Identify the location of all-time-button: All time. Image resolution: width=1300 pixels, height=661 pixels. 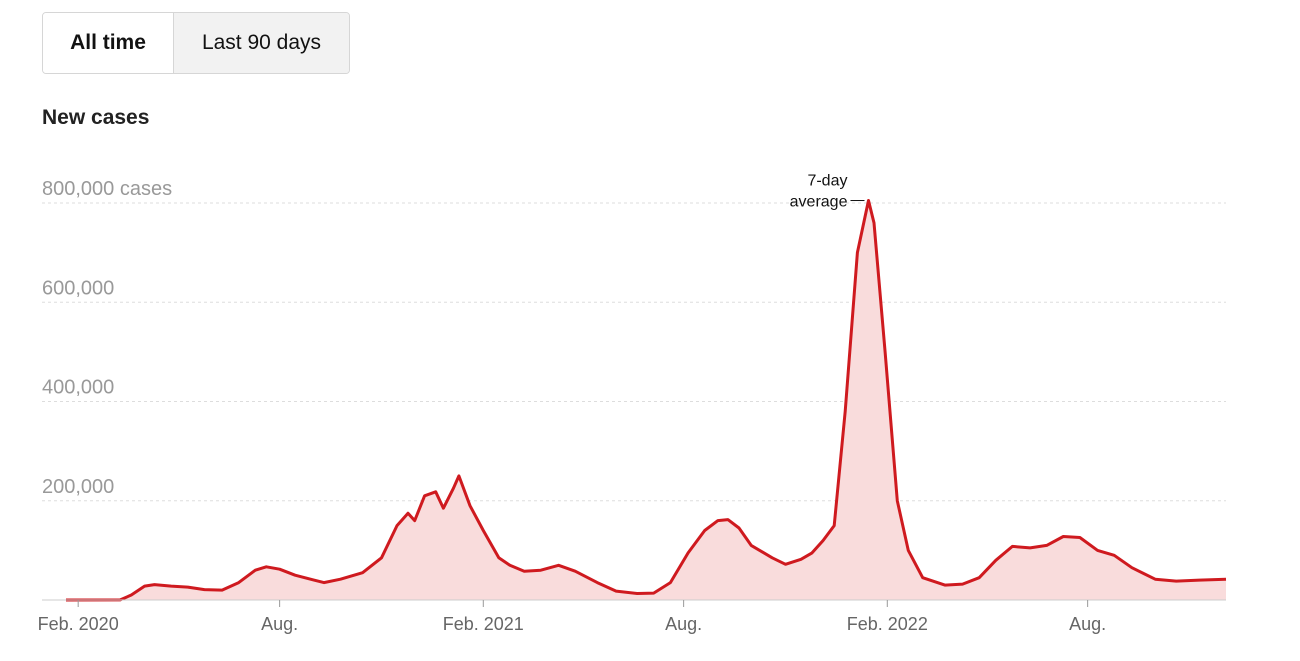
(108, 43).